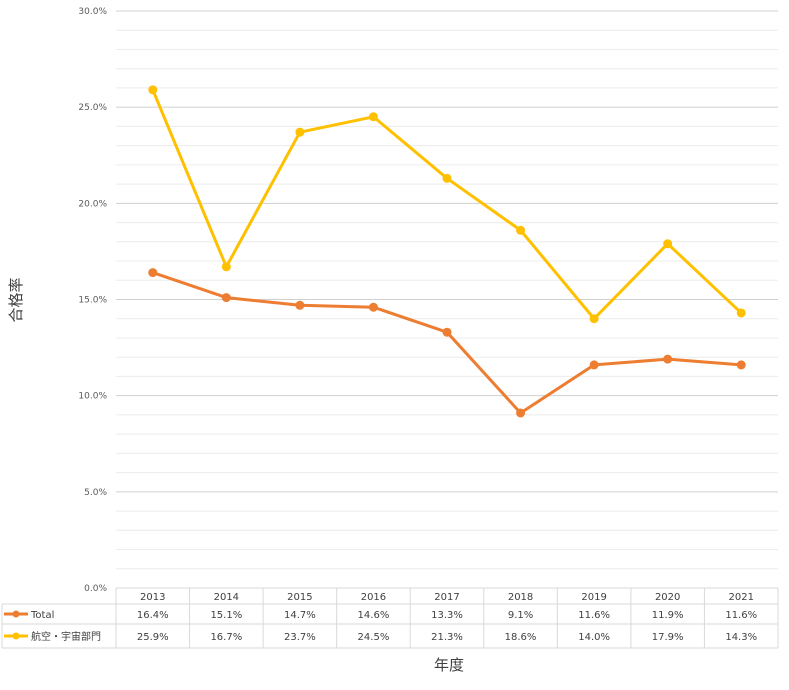 This screenshot has height=690, width=789. I want to click on x-axis-title: 年度, so click(449, 665).